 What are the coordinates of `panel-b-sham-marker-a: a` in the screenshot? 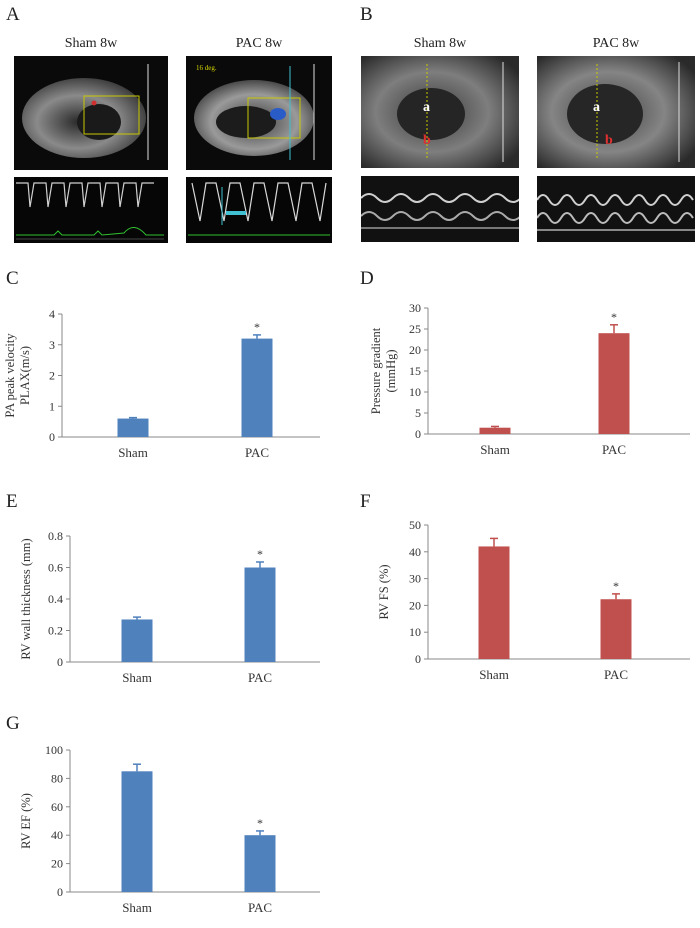 It's located at (426, 107).